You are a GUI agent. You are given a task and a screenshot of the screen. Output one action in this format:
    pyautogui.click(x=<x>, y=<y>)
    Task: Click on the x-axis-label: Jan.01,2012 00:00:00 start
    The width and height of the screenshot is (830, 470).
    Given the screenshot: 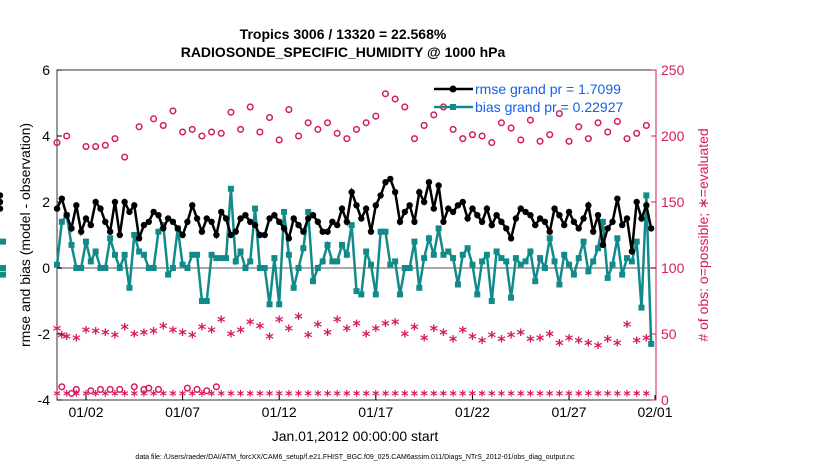 What is the action you would take?
    pyautogui.click(x=355, y=436)
    